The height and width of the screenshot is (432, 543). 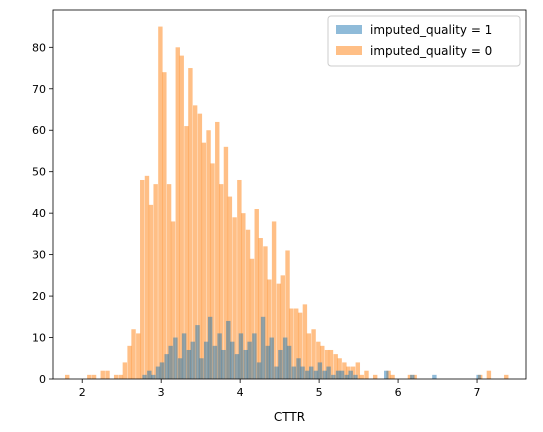 What do you see at coordinates (431, 51) in the screenshot?
I see `legend-label-1: imputed_quality = 0` at bounding box center [431, 51].